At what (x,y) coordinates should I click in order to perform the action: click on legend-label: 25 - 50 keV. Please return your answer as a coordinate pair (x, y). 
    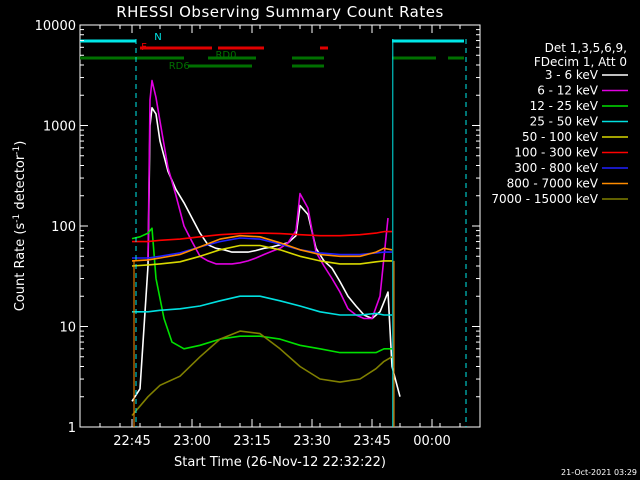
    Looking at the image, I should click on (564, 122).